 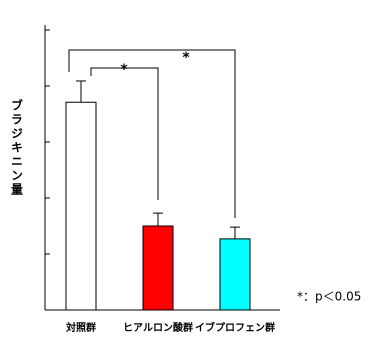 I want to click on x-tick-label: イブプロフェン群, so click(x=235, y=327).